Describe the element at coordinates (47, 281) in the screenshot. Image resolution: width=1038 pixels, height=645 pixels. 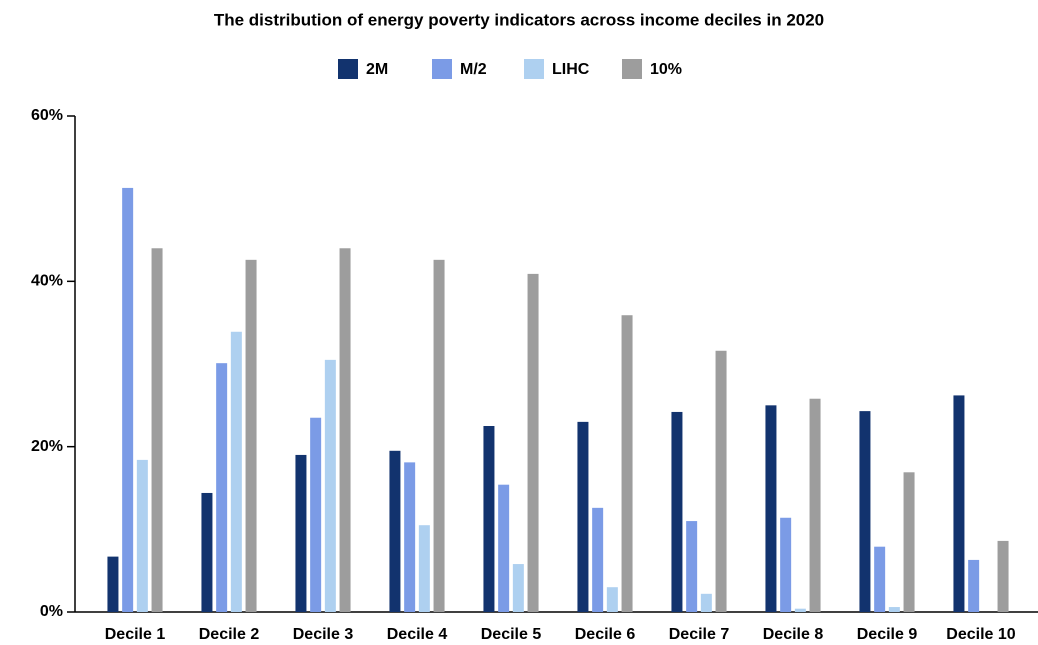
I see `y-tick-label: 40%` at that location.